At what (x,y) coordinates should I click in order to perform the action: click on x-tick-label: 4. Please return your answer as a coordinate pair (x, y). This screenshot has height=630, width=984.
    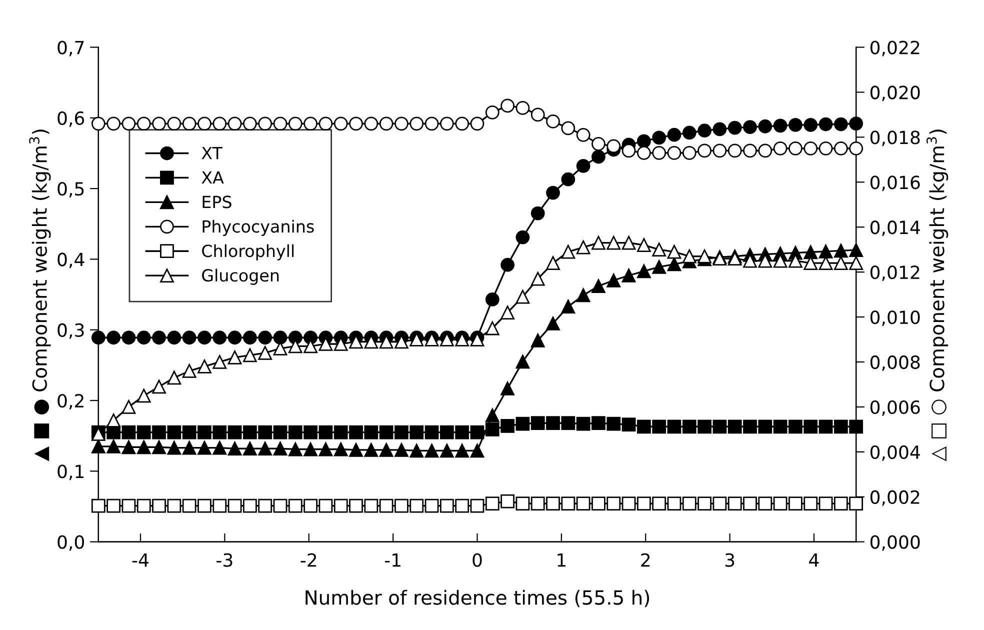
    Looking at the image, I should click on (814, 560).